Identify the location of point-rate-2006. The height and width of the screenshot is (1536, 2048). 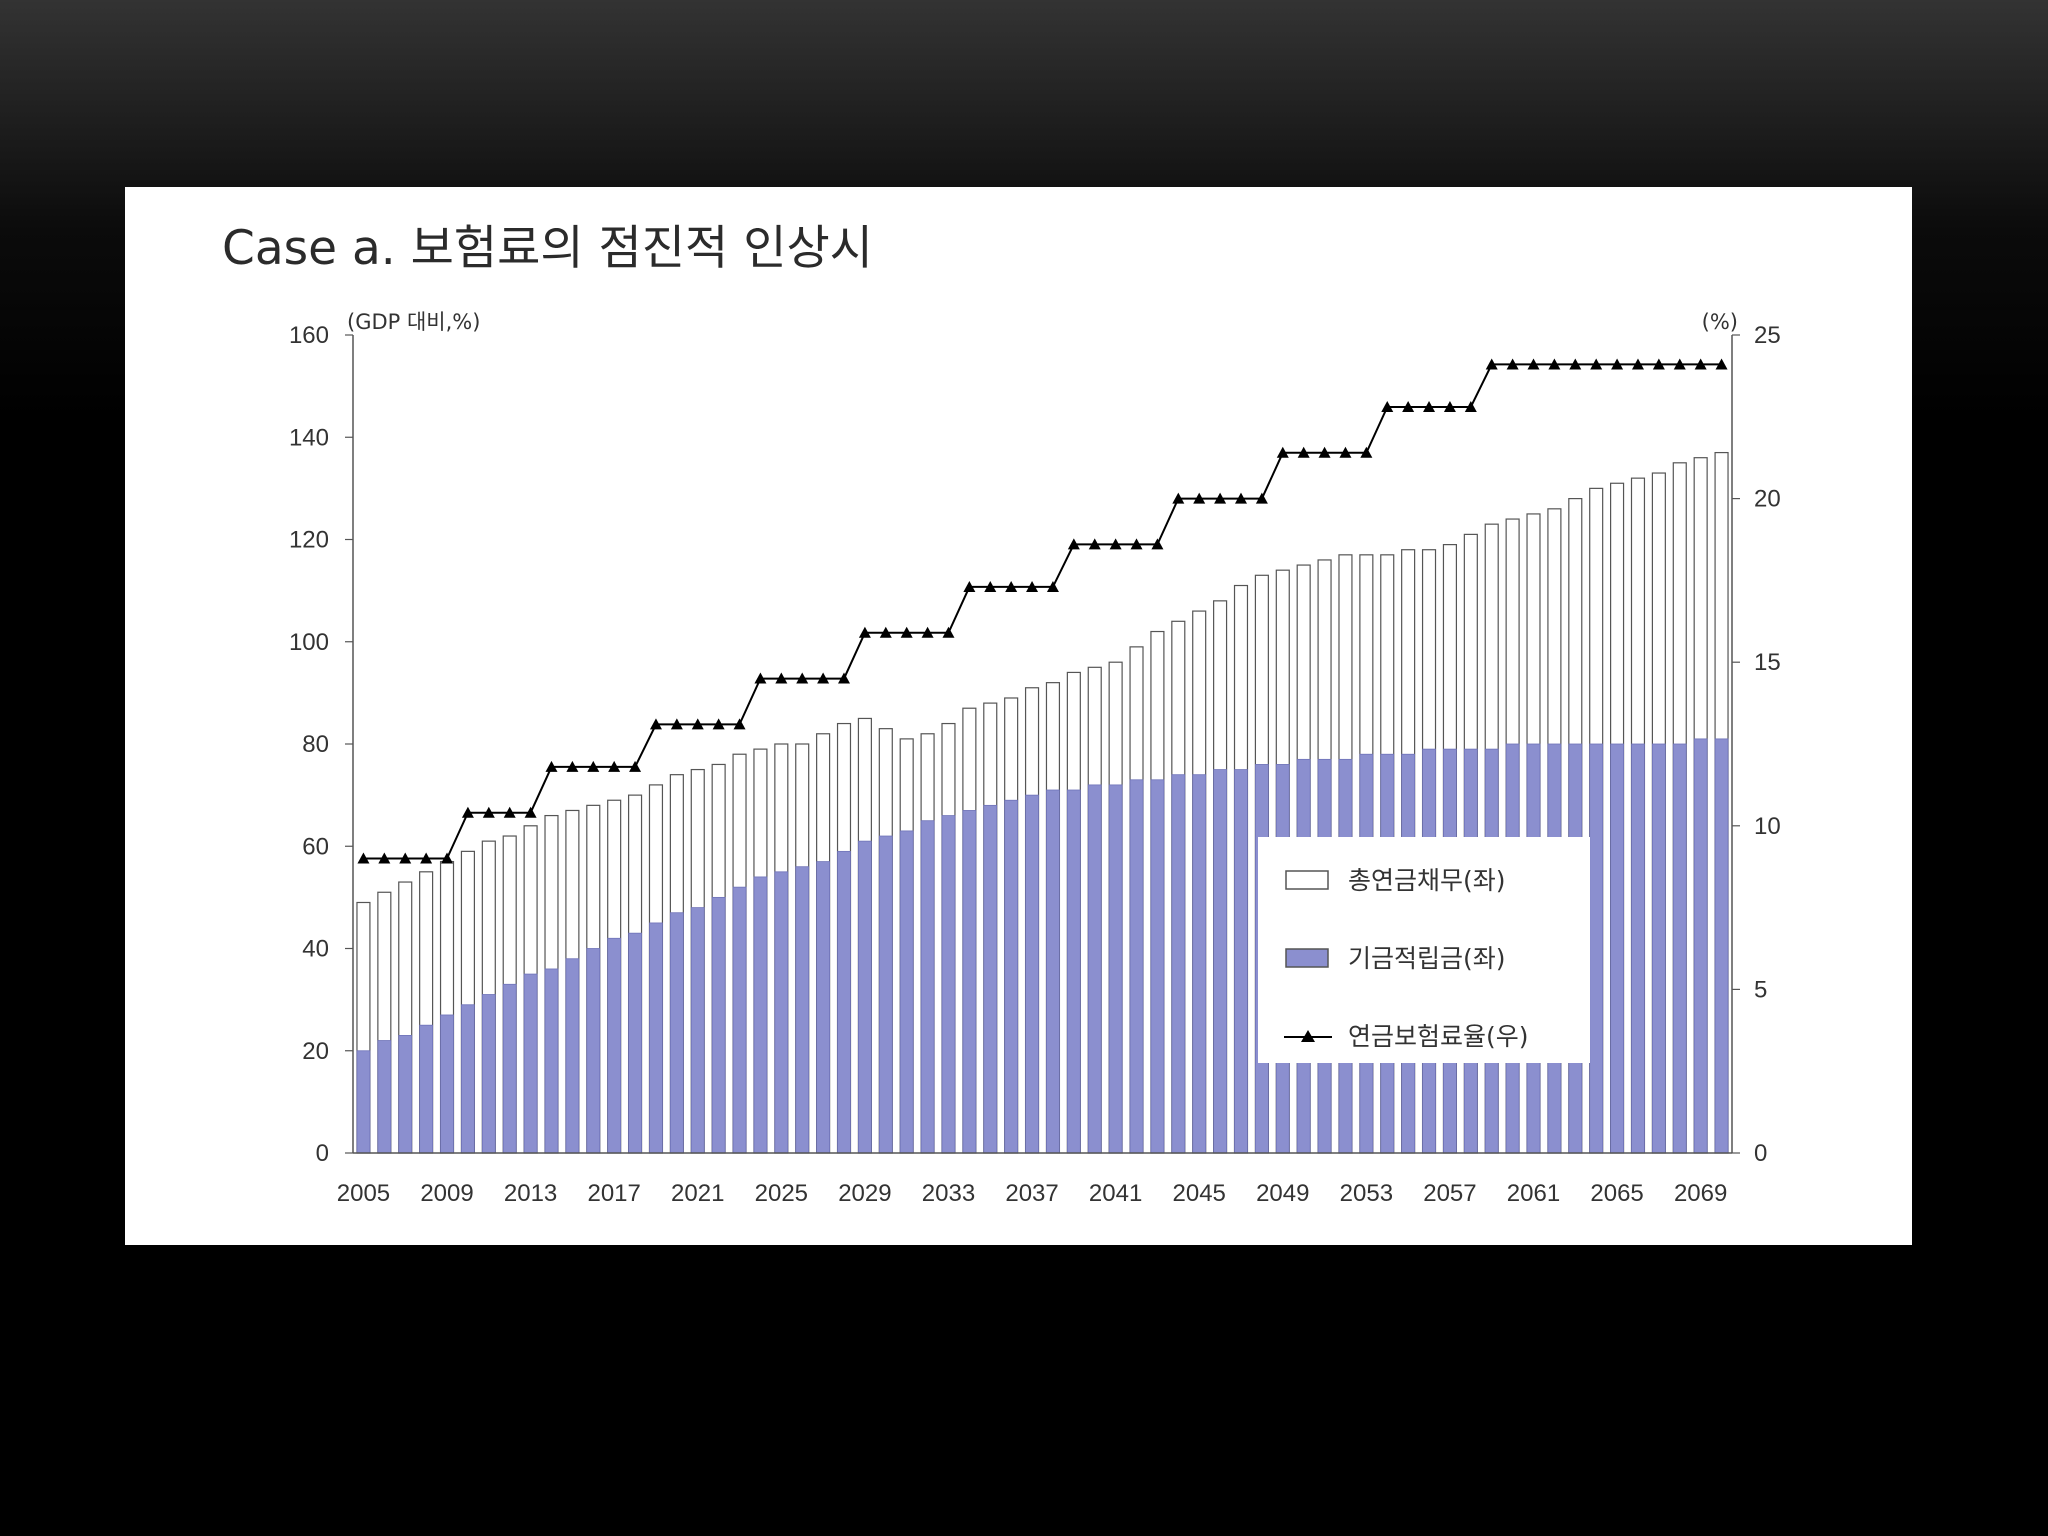
(384, 858).